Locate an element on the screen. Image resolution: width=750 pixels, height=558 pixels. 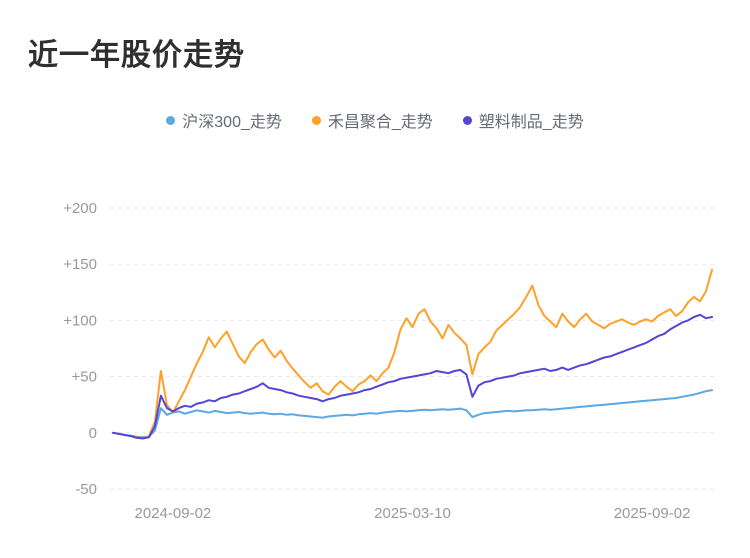
legend-label: 禾昌聚合_走势 is located at coordinates (380, 122).